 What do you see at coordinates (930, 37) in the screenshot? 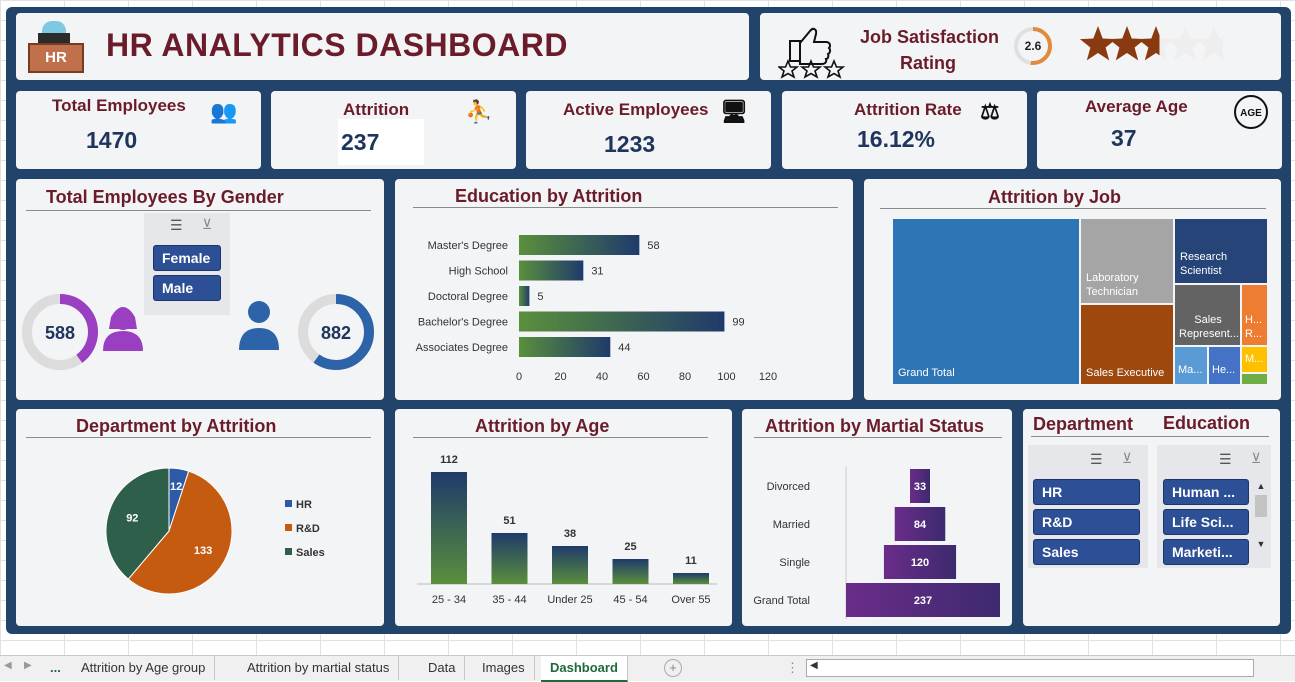
I see `satisfaction-label-line1: Job Satisfaction` at bounding box center [930, 37].